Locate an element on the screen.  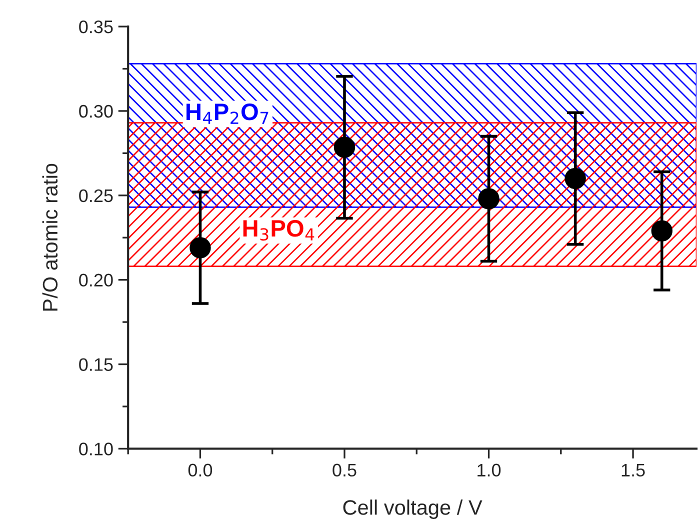
band-label: H$_{4}$P$_{2}$O$_{7}$ is located at coordinates (227, 114).